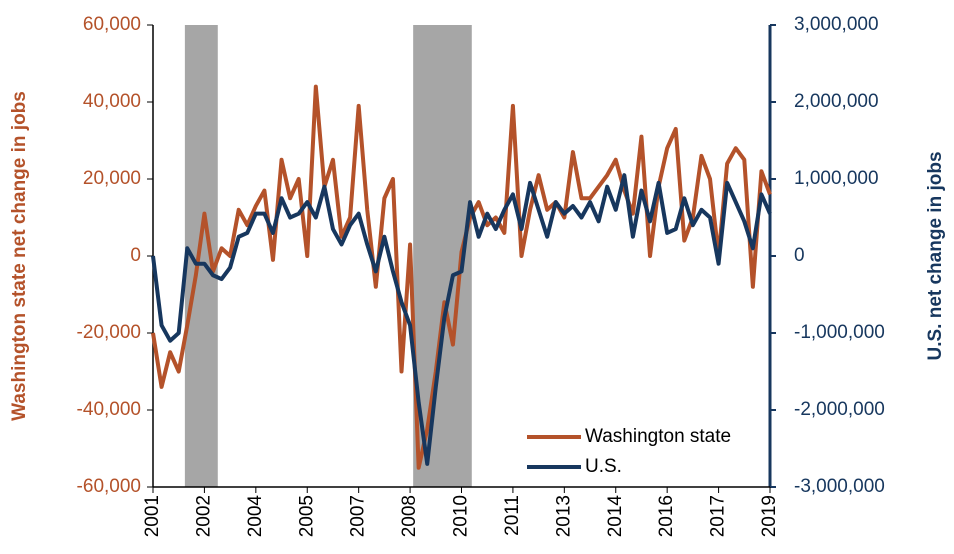 The image size is (954, 554). Describe the element at coordinates (19, 256) in the screenshot. I see `y-axis-label: Washington state net change in jobs` at that location.